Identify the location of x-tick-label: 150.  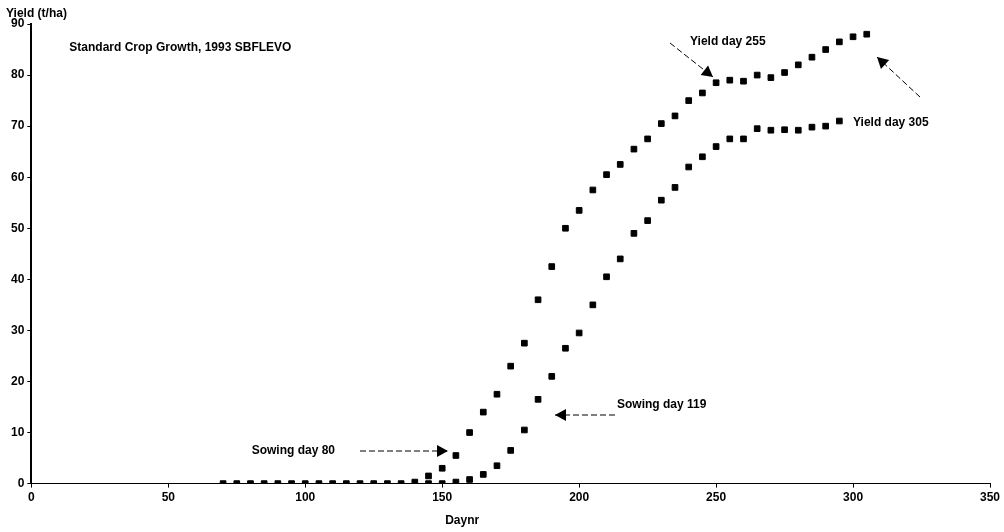
(442, 497).